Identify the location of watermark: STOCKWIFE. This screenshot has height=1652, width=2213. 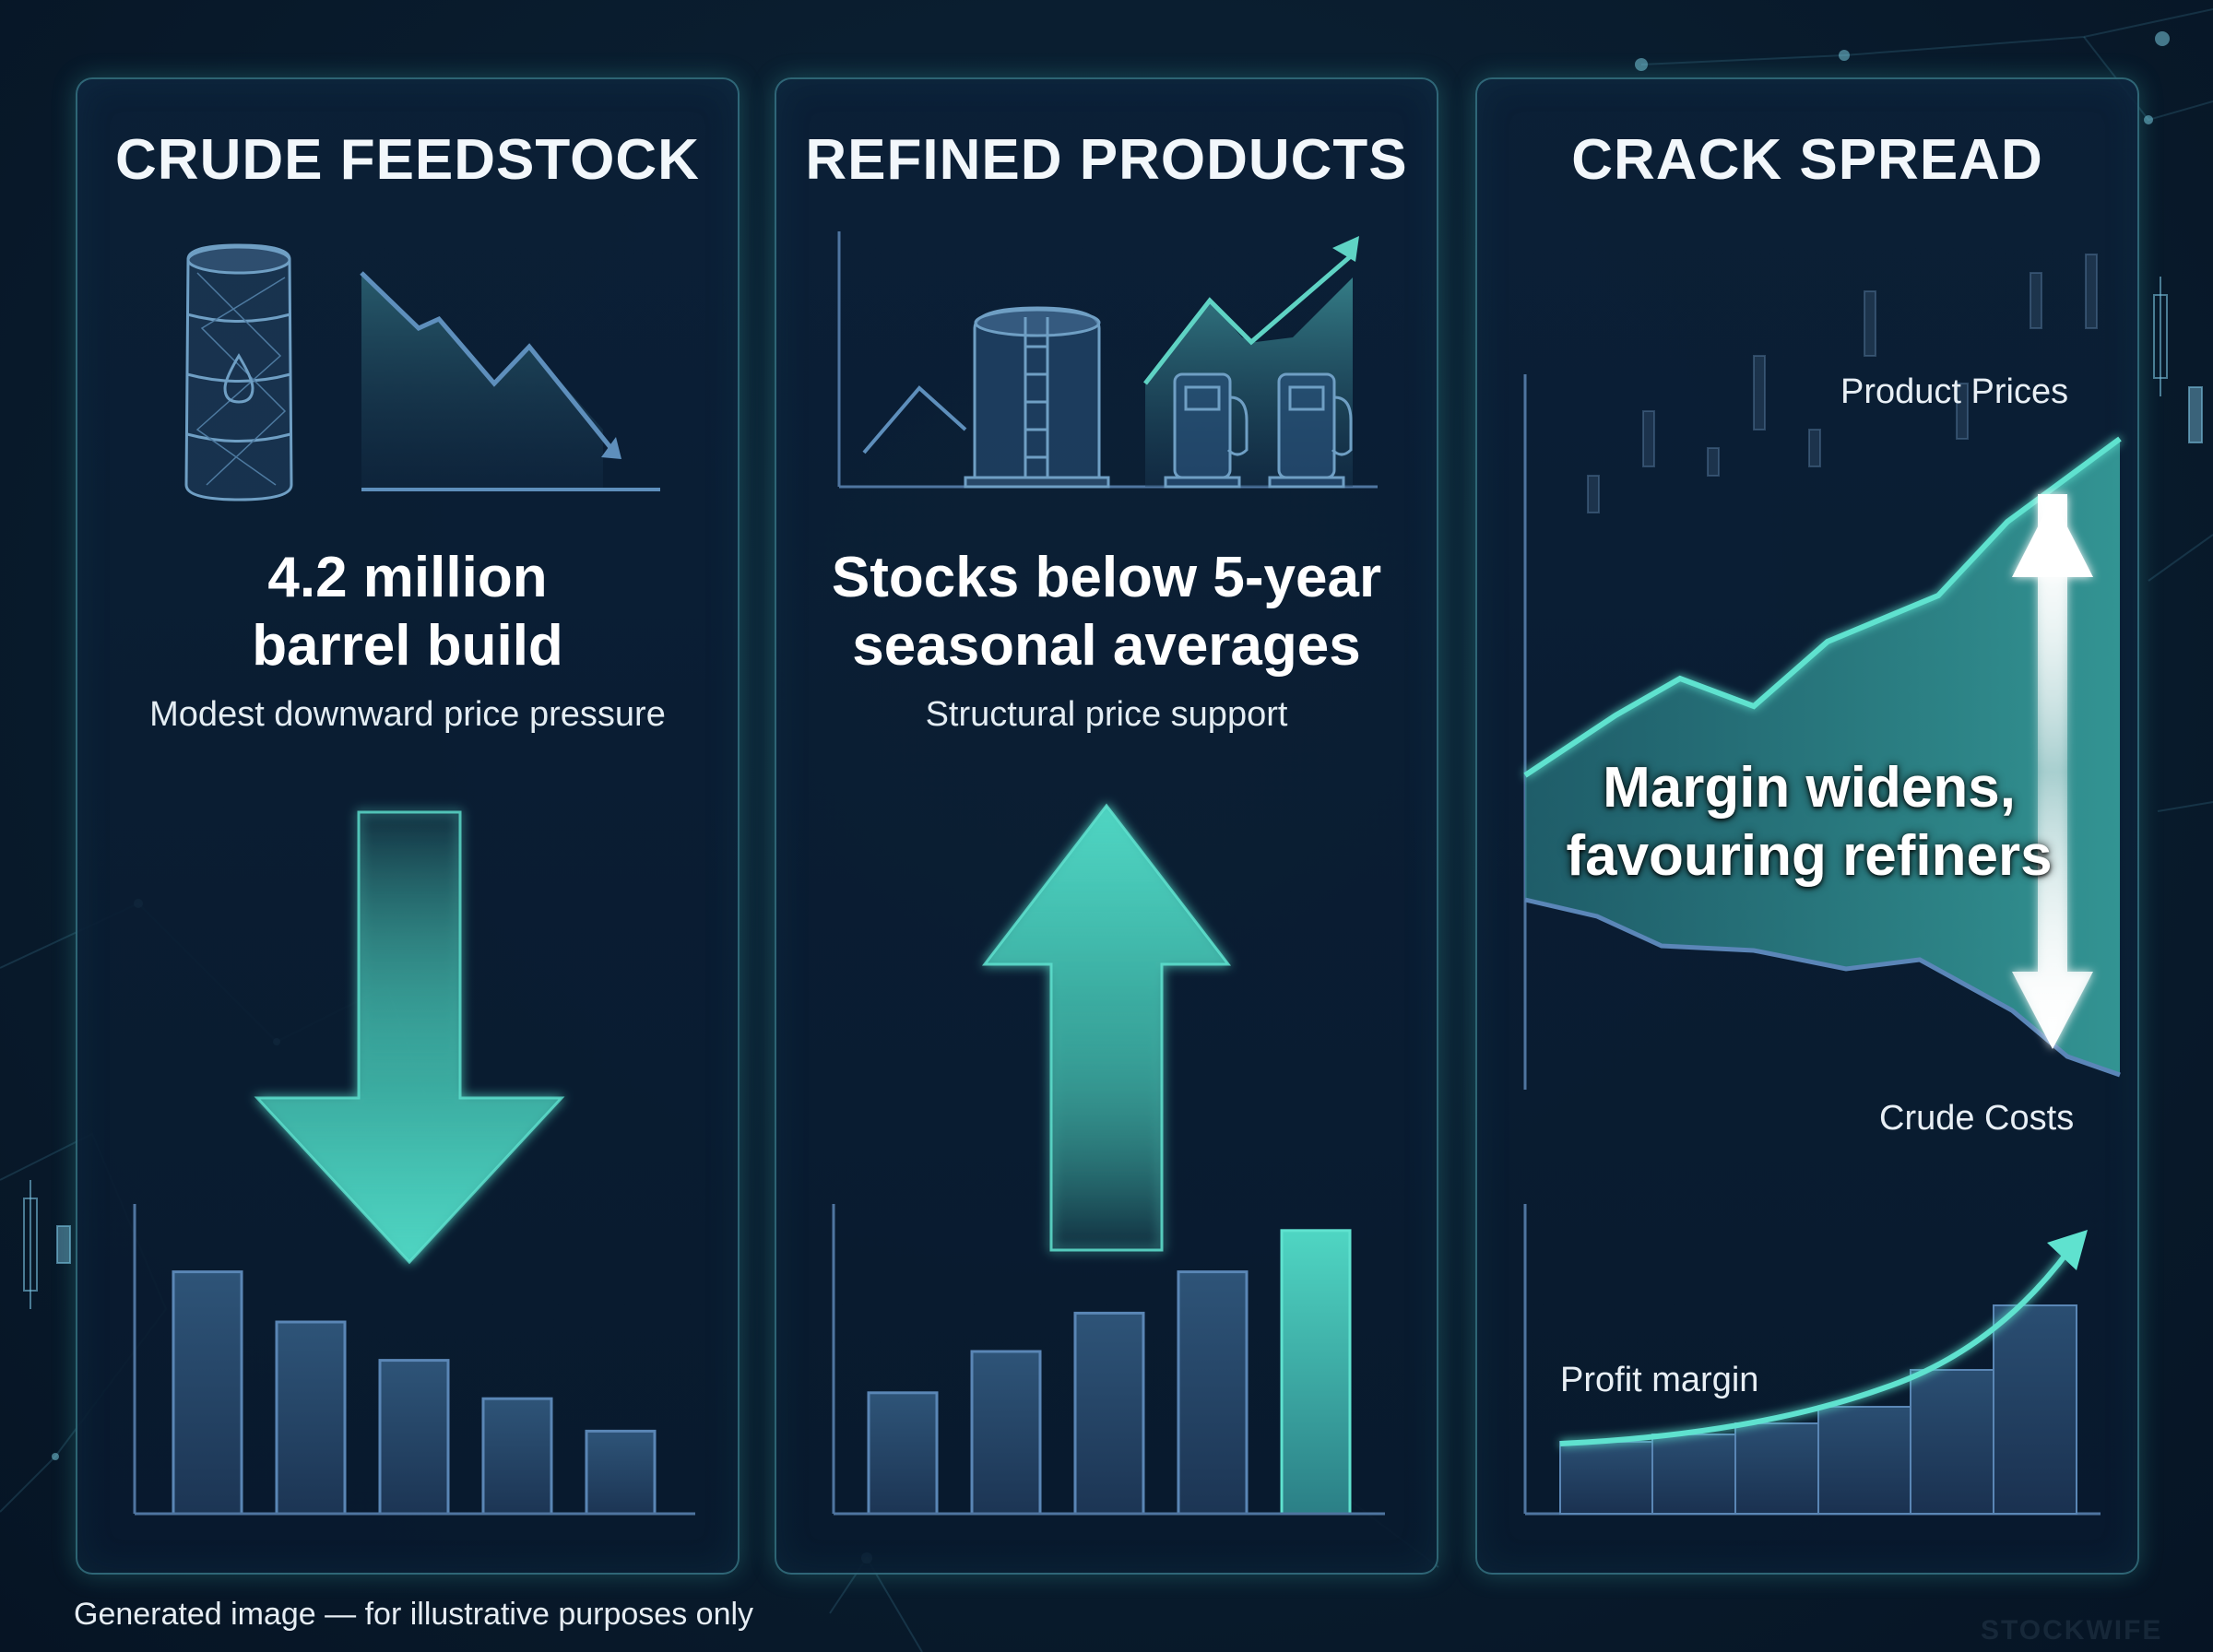
(2072, 1630).